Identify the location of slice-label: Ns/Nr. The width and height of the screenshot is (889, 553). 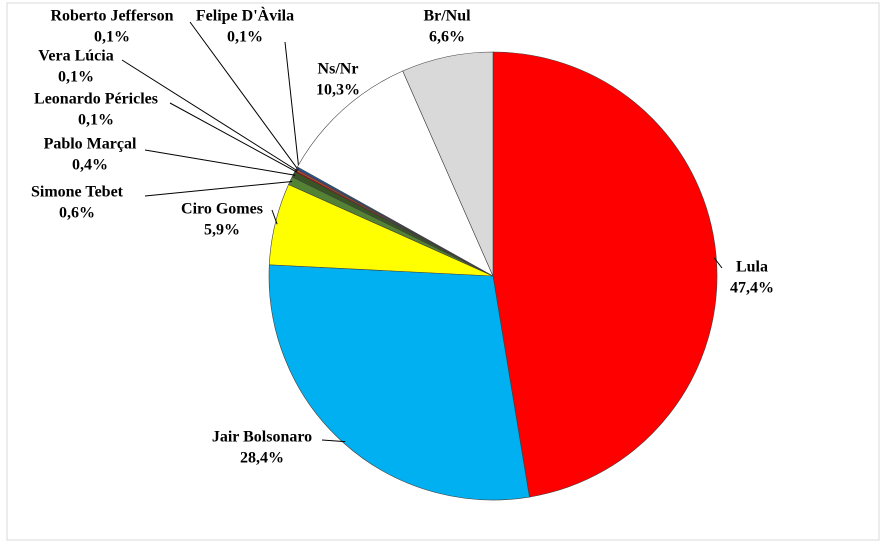
(338, 69).